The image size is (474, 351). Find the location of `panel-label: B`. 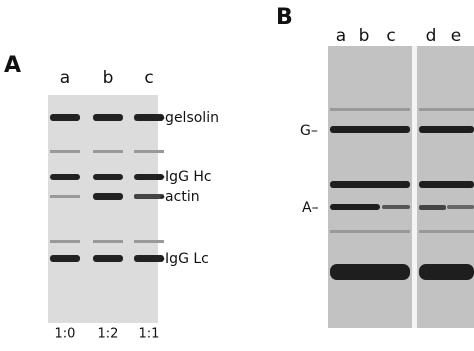

panel-label: B is located at coordinates (284, 17).